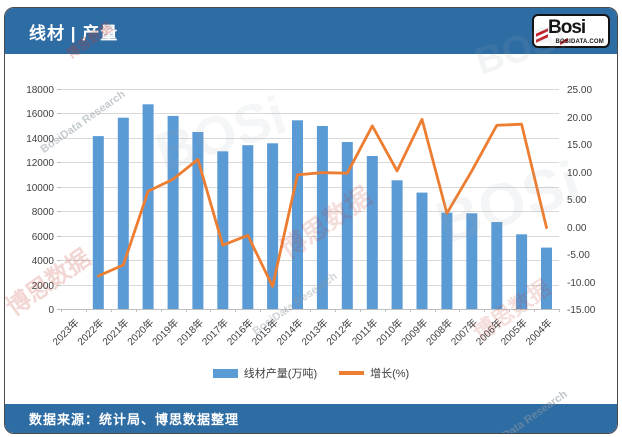 This screenshot has height=437, width=622. What do you see at coordinates (581, 283) in the screenshot?
I see `right-axis-label: -10.00` at bounding box center [581, 283].